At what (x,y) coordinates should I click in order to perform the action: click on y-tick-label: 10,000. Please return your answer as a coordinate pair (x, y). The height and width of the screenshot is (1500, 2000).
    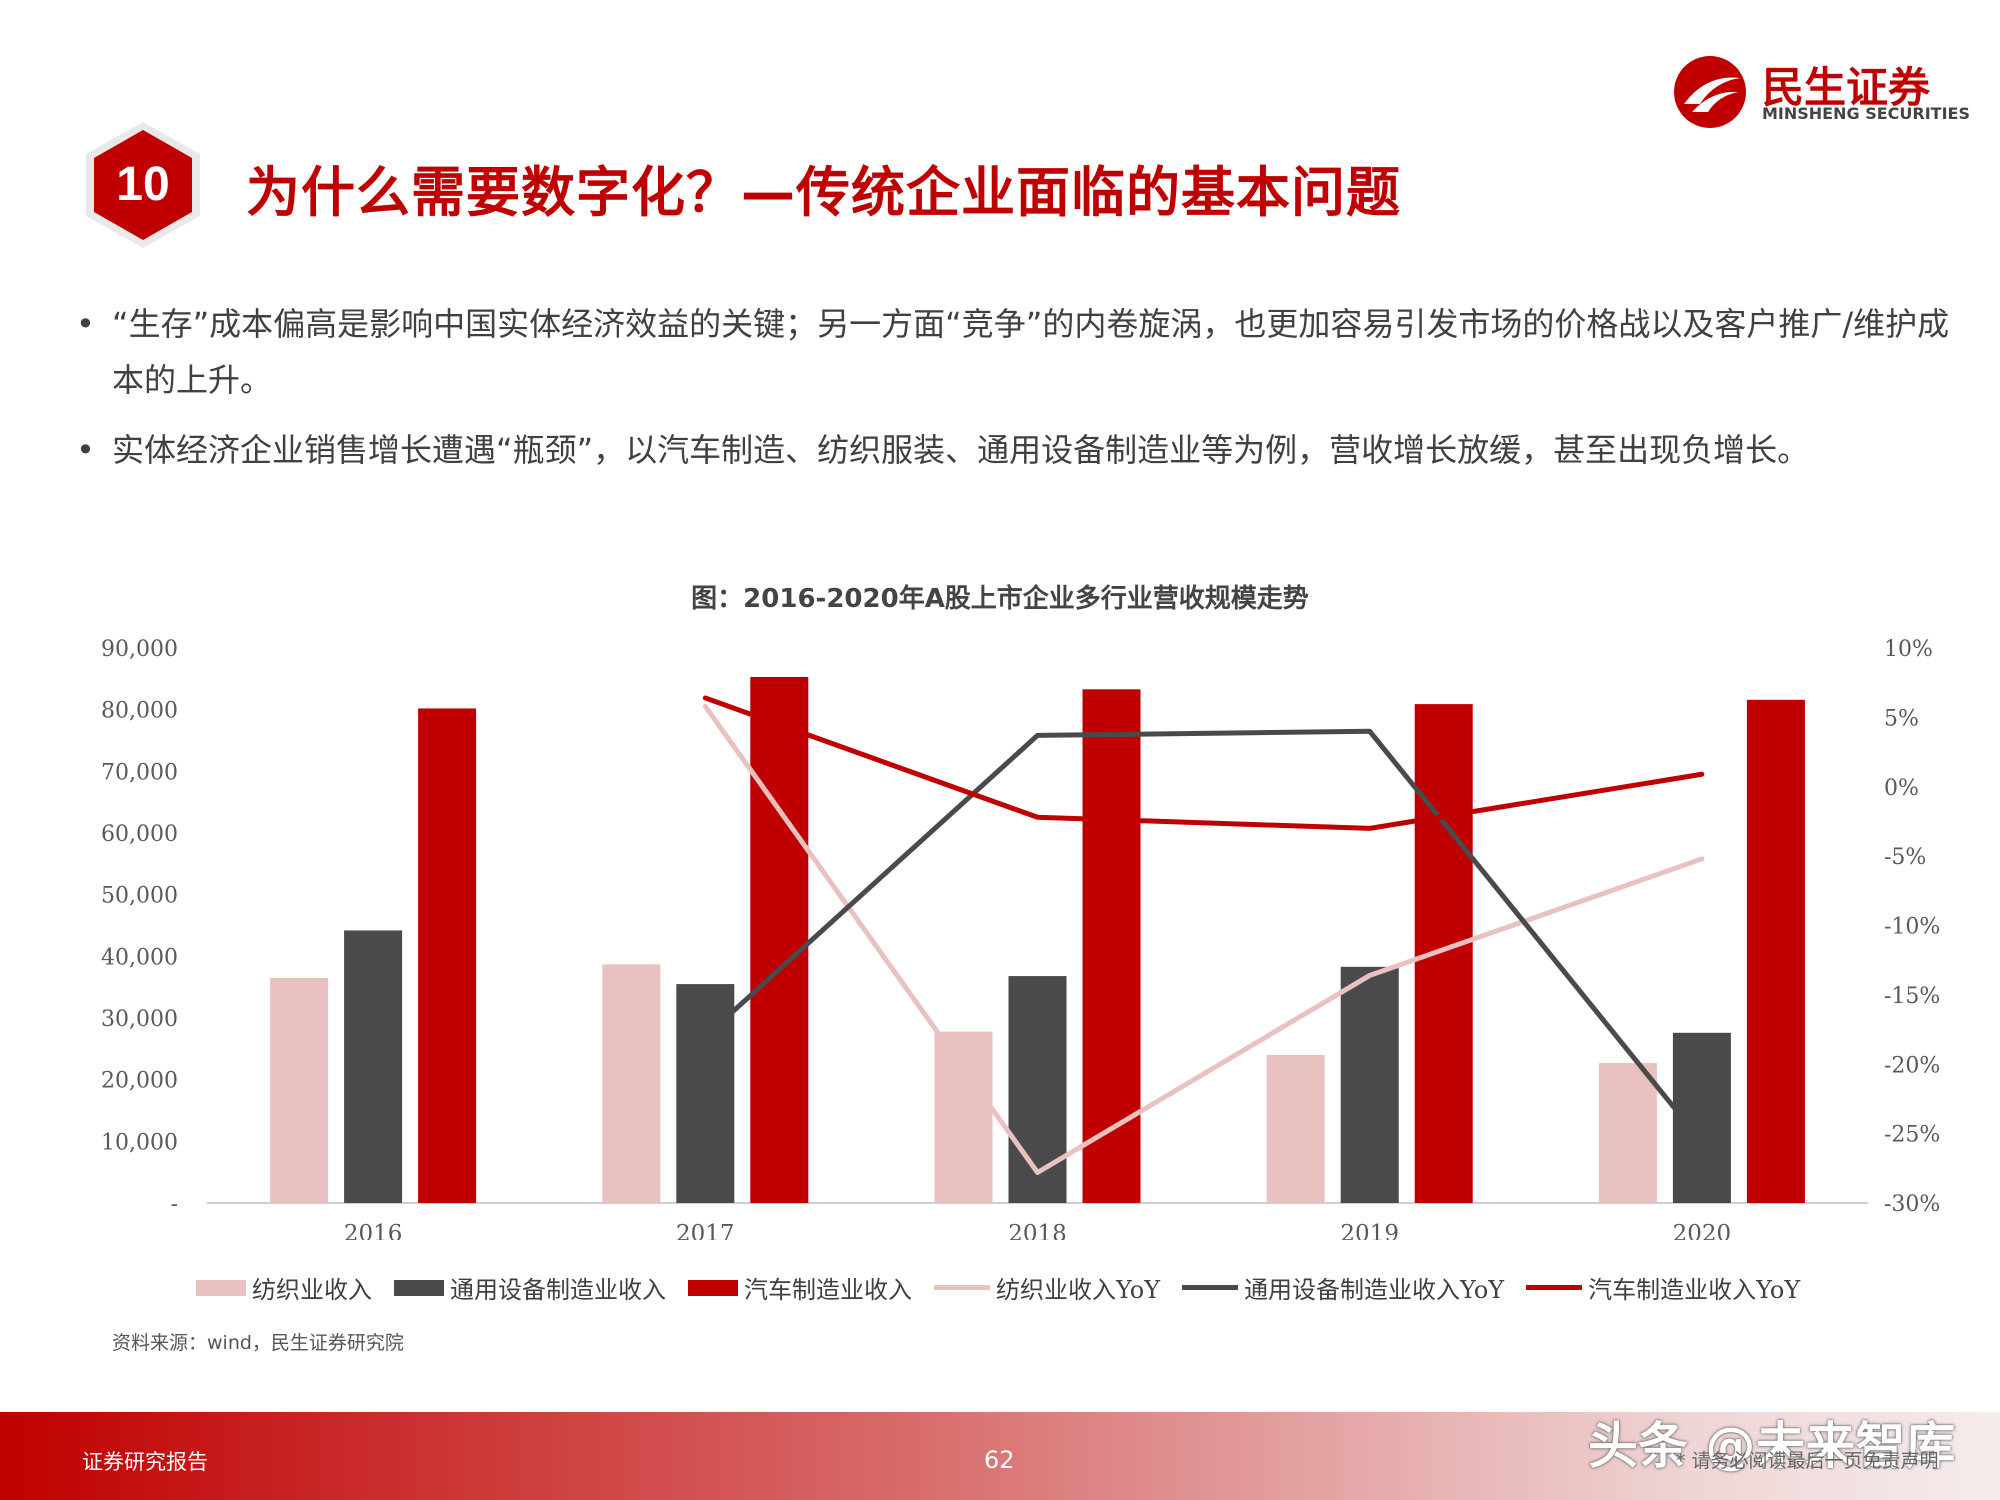
    Looking at the image, I should click on (139, 1142).